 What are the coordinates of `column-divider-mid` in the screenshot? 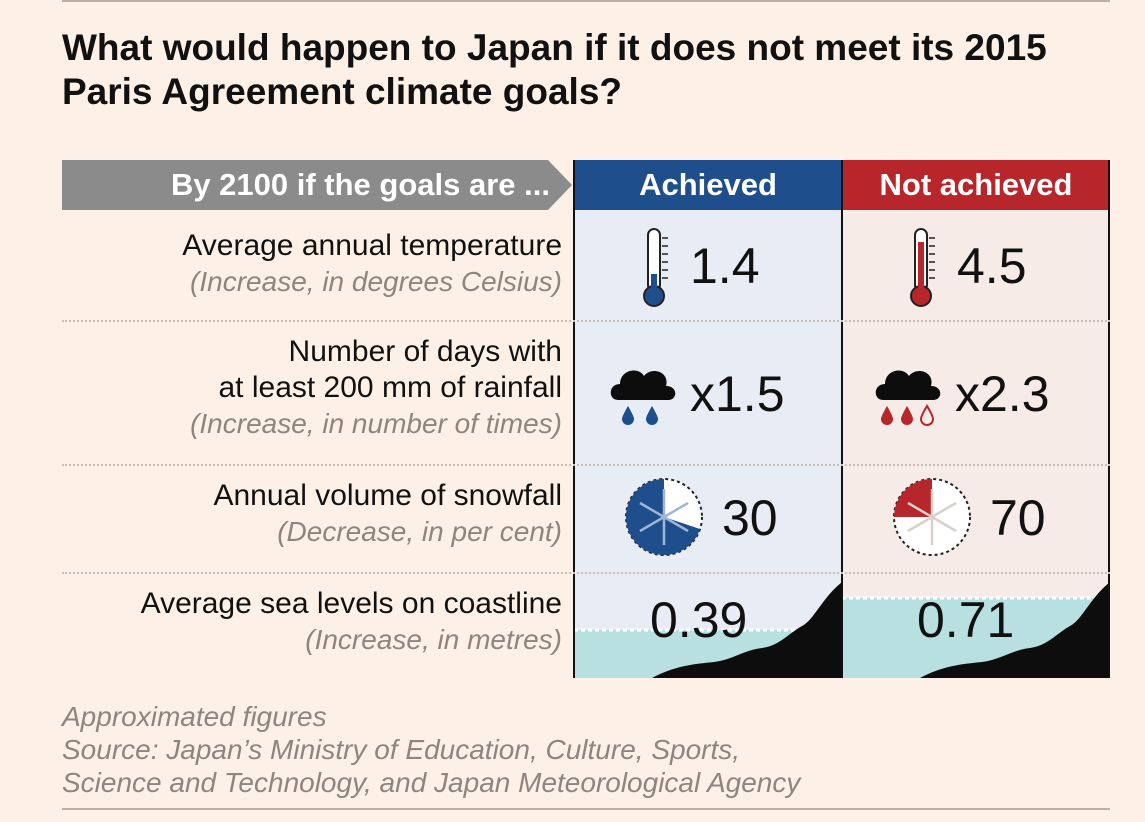 It's located at (842, 419).